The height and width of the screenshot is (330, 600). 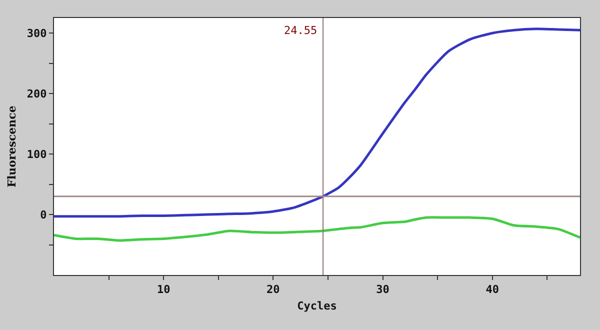 I want to click on y-tick-label: 0, so click(x=43, y=215).